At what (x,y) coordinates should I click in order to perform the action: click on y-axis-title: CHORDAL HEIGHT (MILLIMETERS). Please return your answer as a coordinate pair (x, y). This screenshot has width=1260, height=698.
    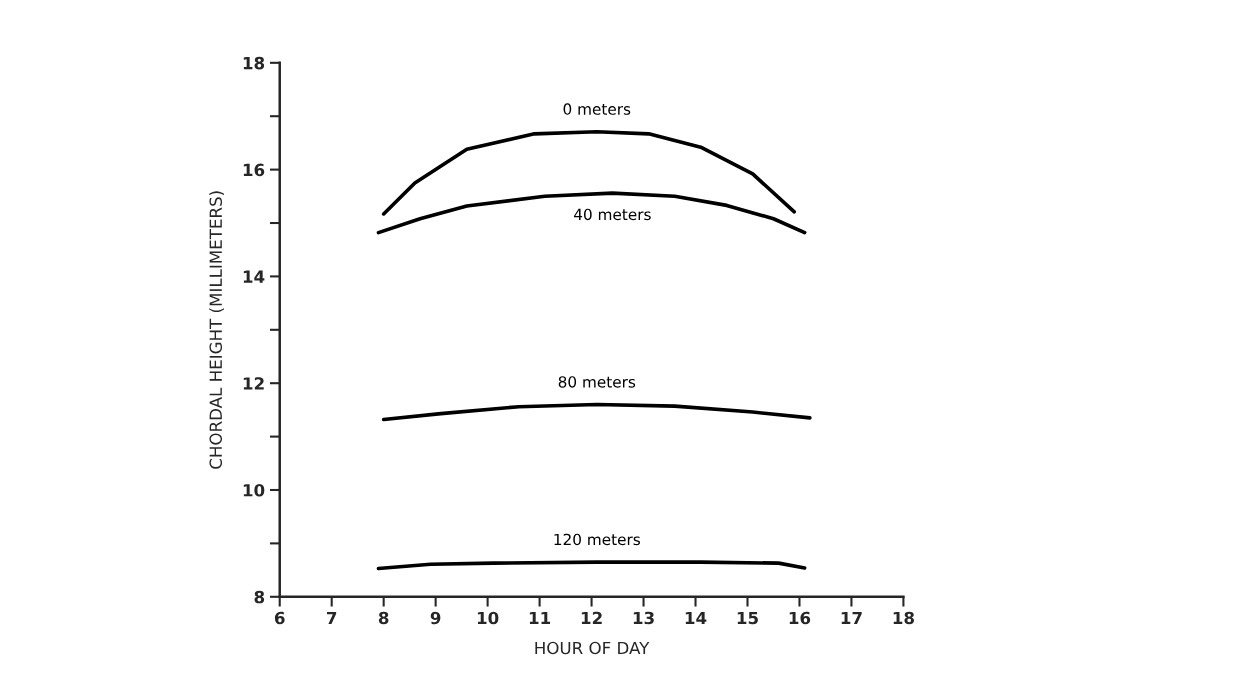
    Looking at the image, I should click on (217, 330).